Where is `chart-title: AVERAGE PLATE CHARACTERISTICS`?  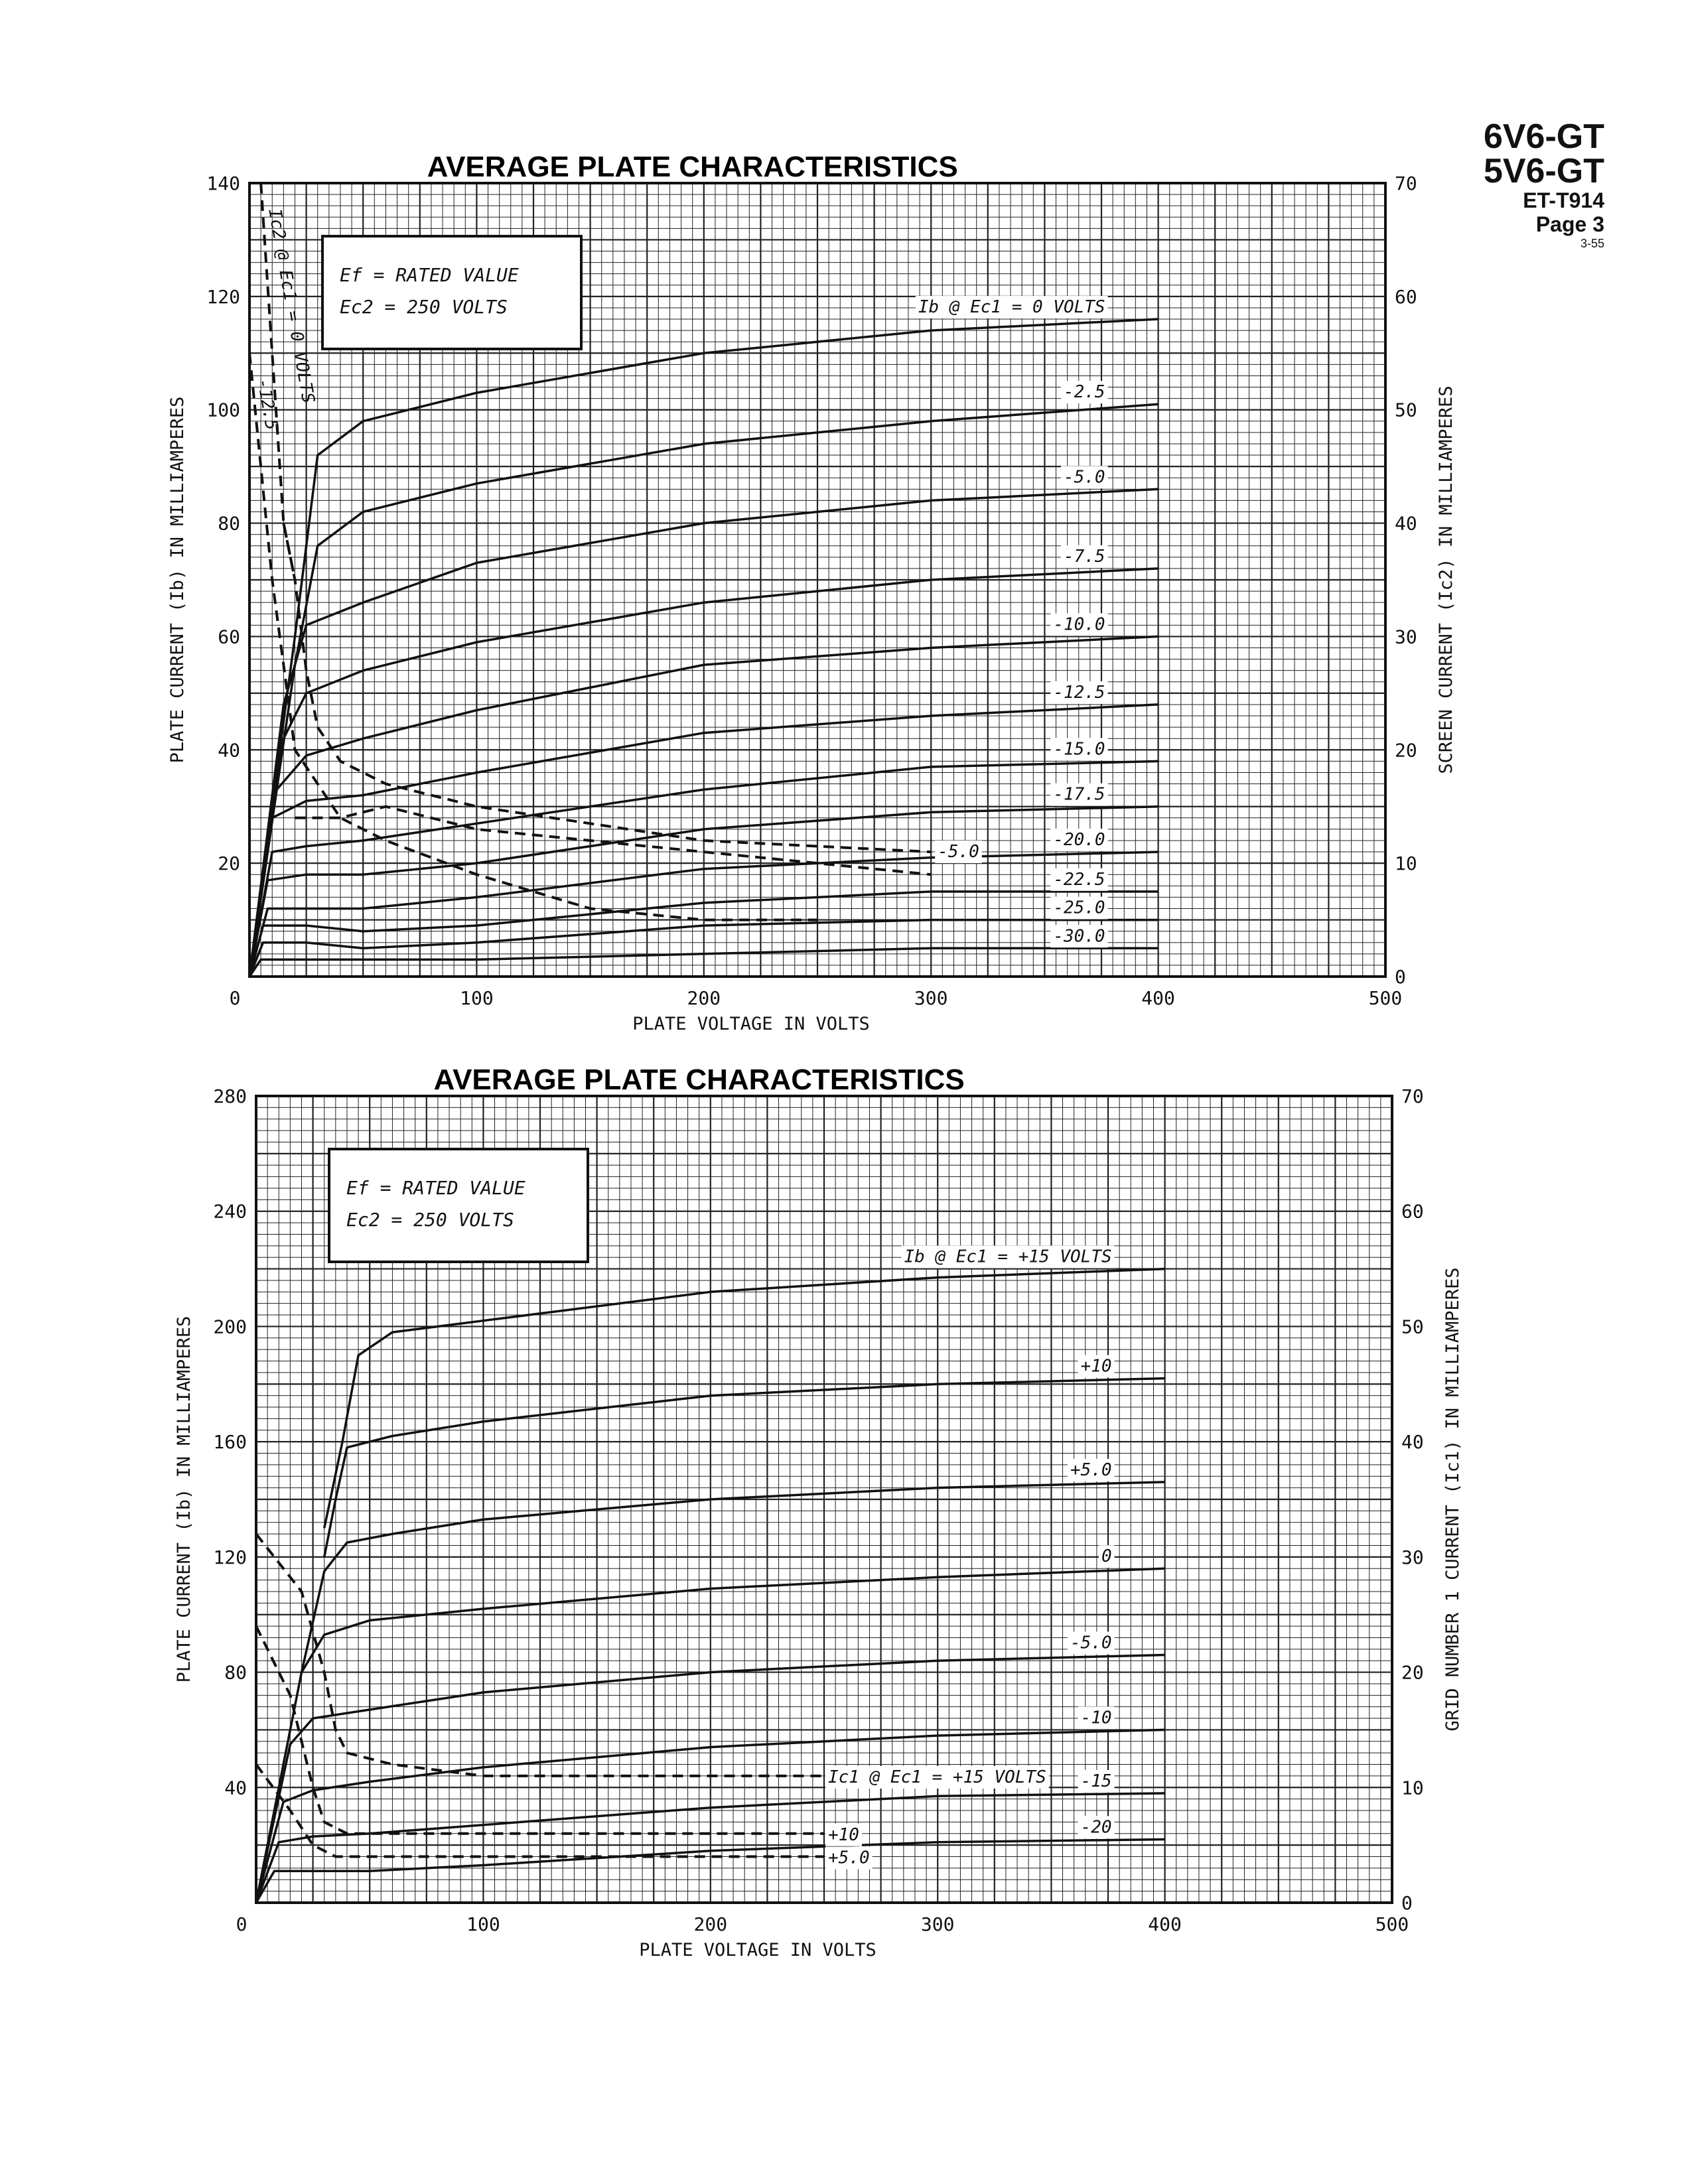
chart-title: AVERAGE PLATE CHARACTERISTICS is located at coordinates (699, 1079).